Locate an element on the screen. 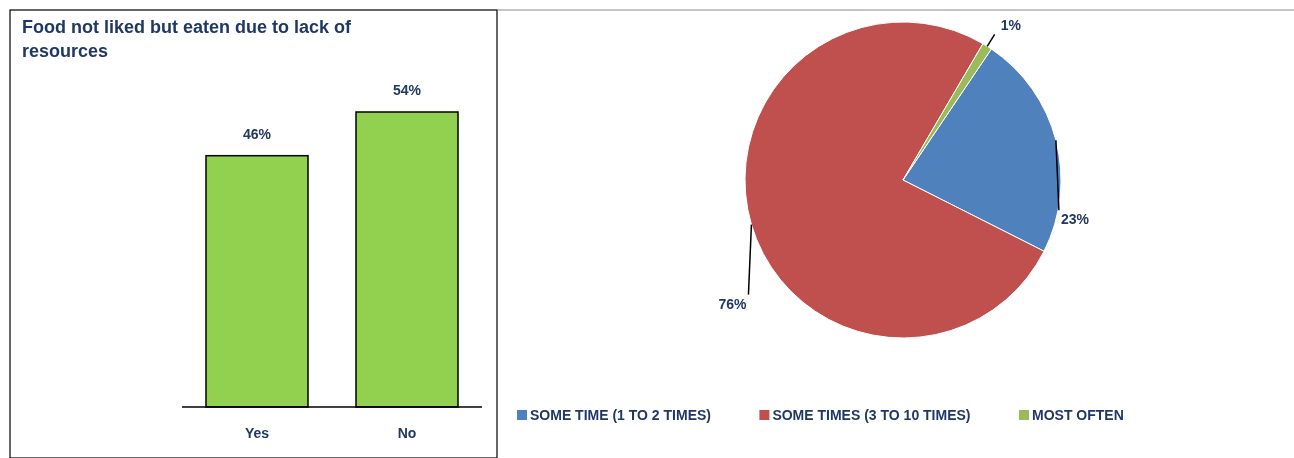 The image size is (1294, 458). data-label: 46% is located at coordinates (257, 133).